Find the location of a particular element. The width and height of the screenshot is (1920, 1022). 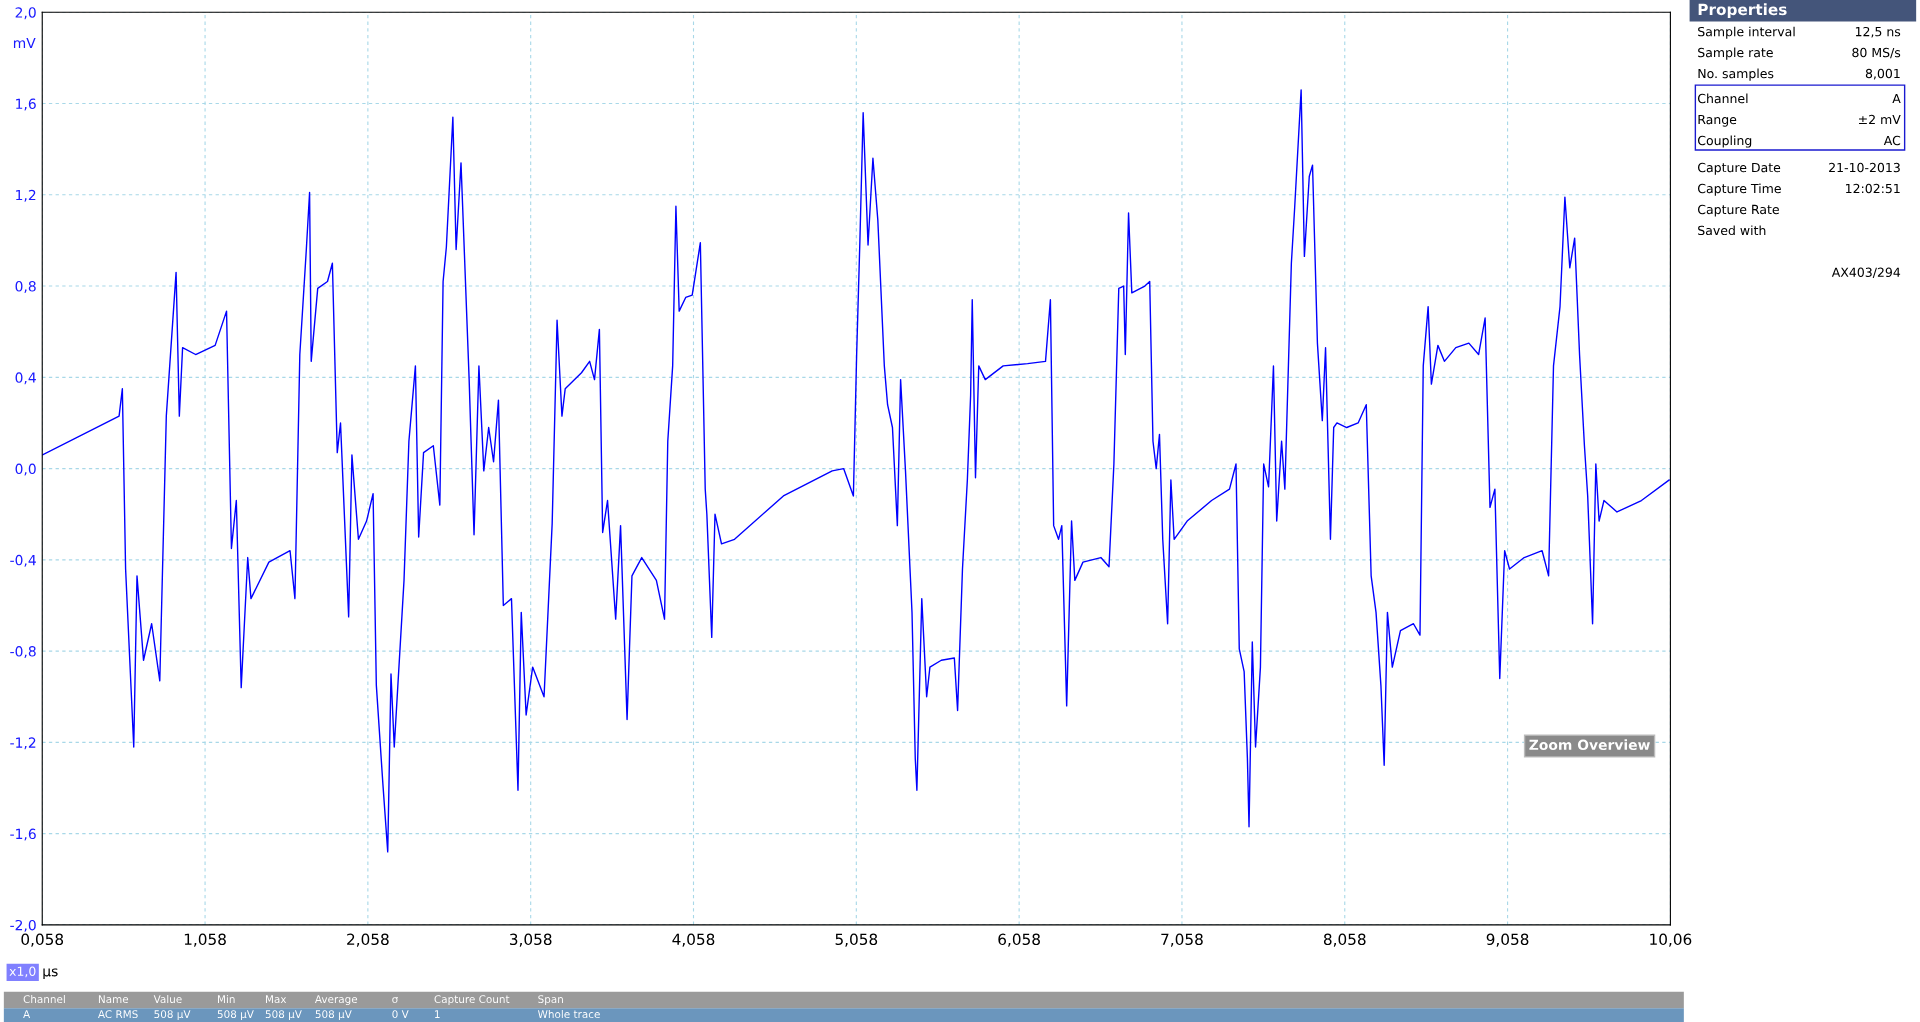

x-tick-label: 1,058 is located at coordinates (205, 940).